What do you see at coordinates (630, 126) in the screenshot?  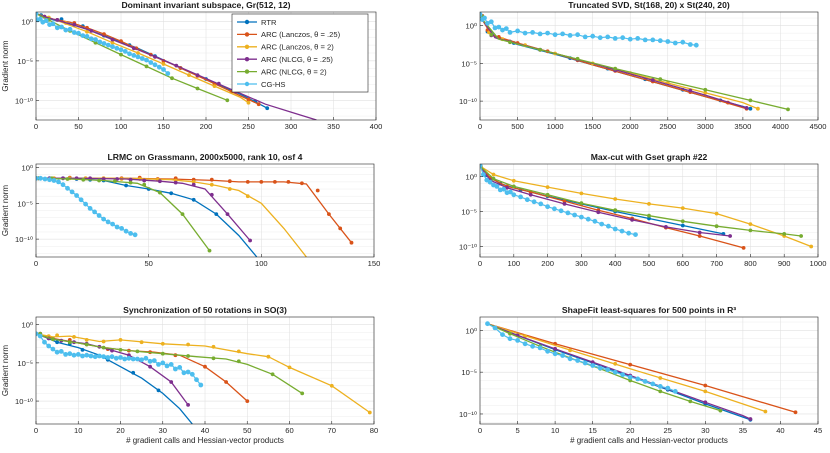 I see `x-tick-label: 2000` at bounding box center [630, 126].